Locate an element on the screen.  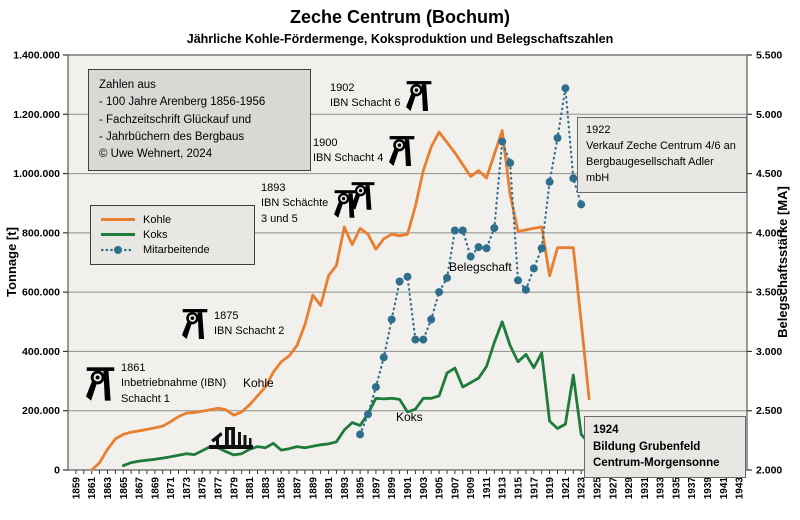
annotation-year: 1893 is located at coordinates (273, 188).